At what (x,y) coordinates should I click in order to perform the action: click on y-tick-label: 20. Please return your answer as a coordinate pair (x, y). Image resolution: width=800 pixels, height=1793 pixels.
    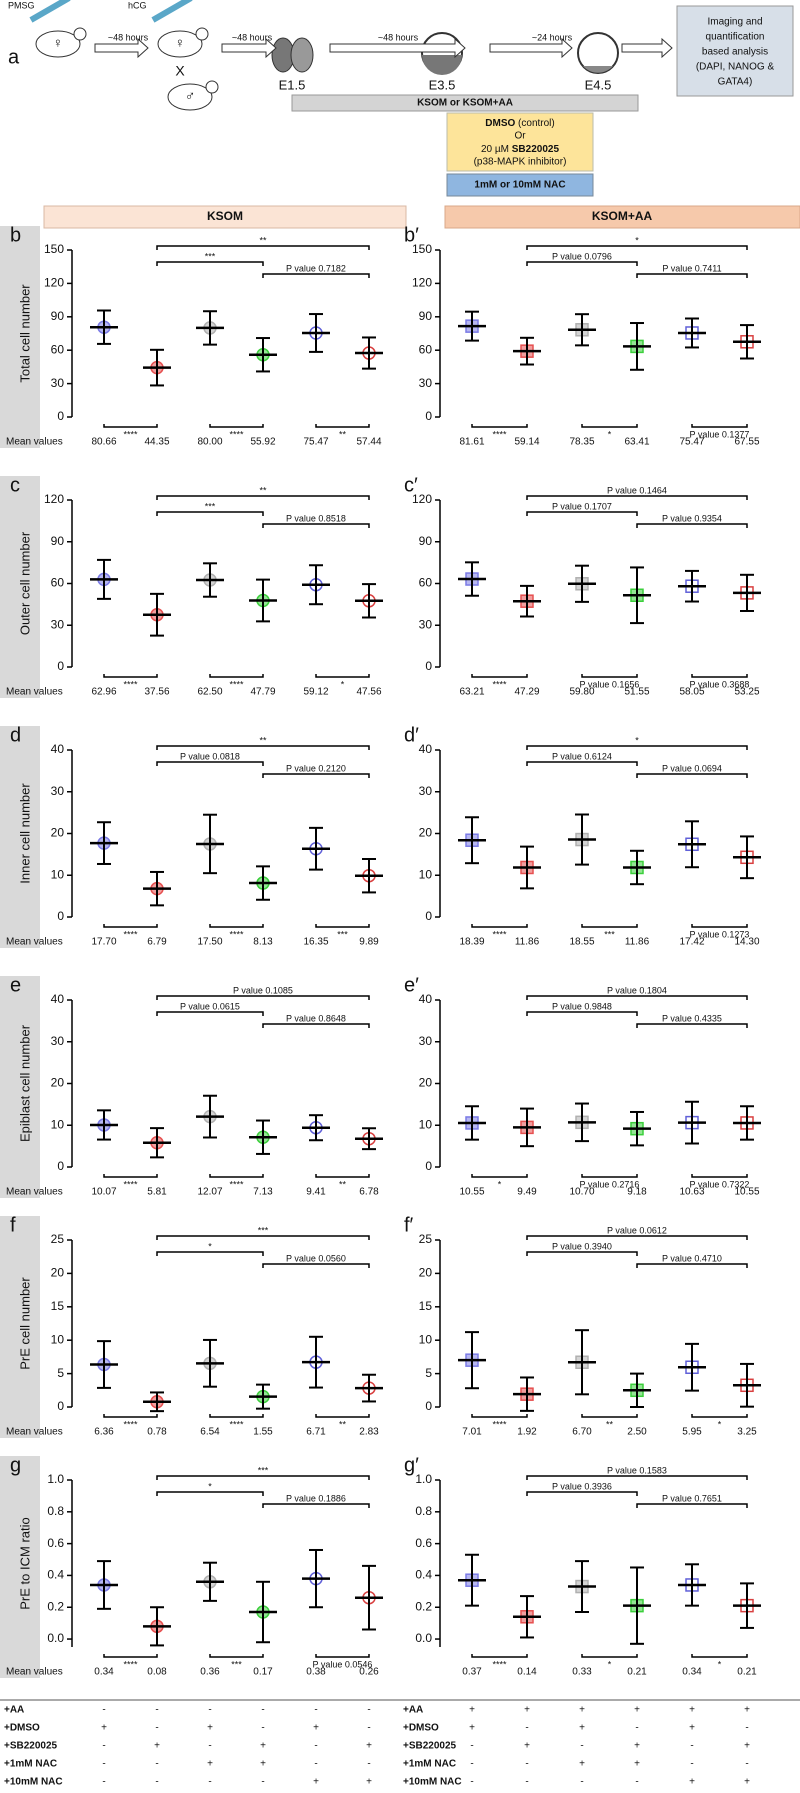
    Looking at the image, I should click on (426, 1273).